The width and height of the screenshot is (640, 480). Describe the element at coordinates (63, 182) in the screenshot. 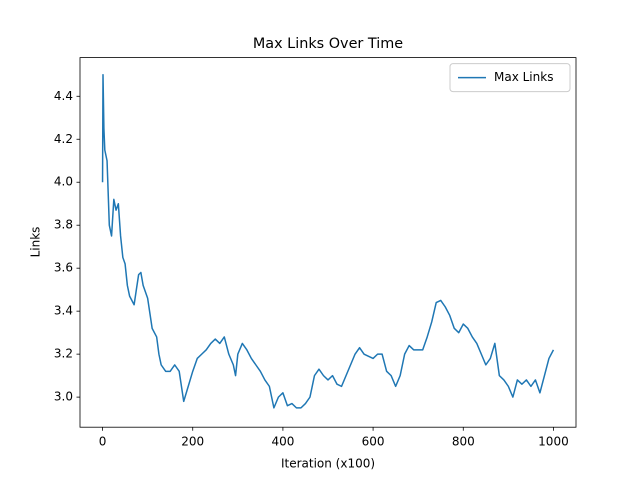

I see `y-tick-label: 4.0` at that location.